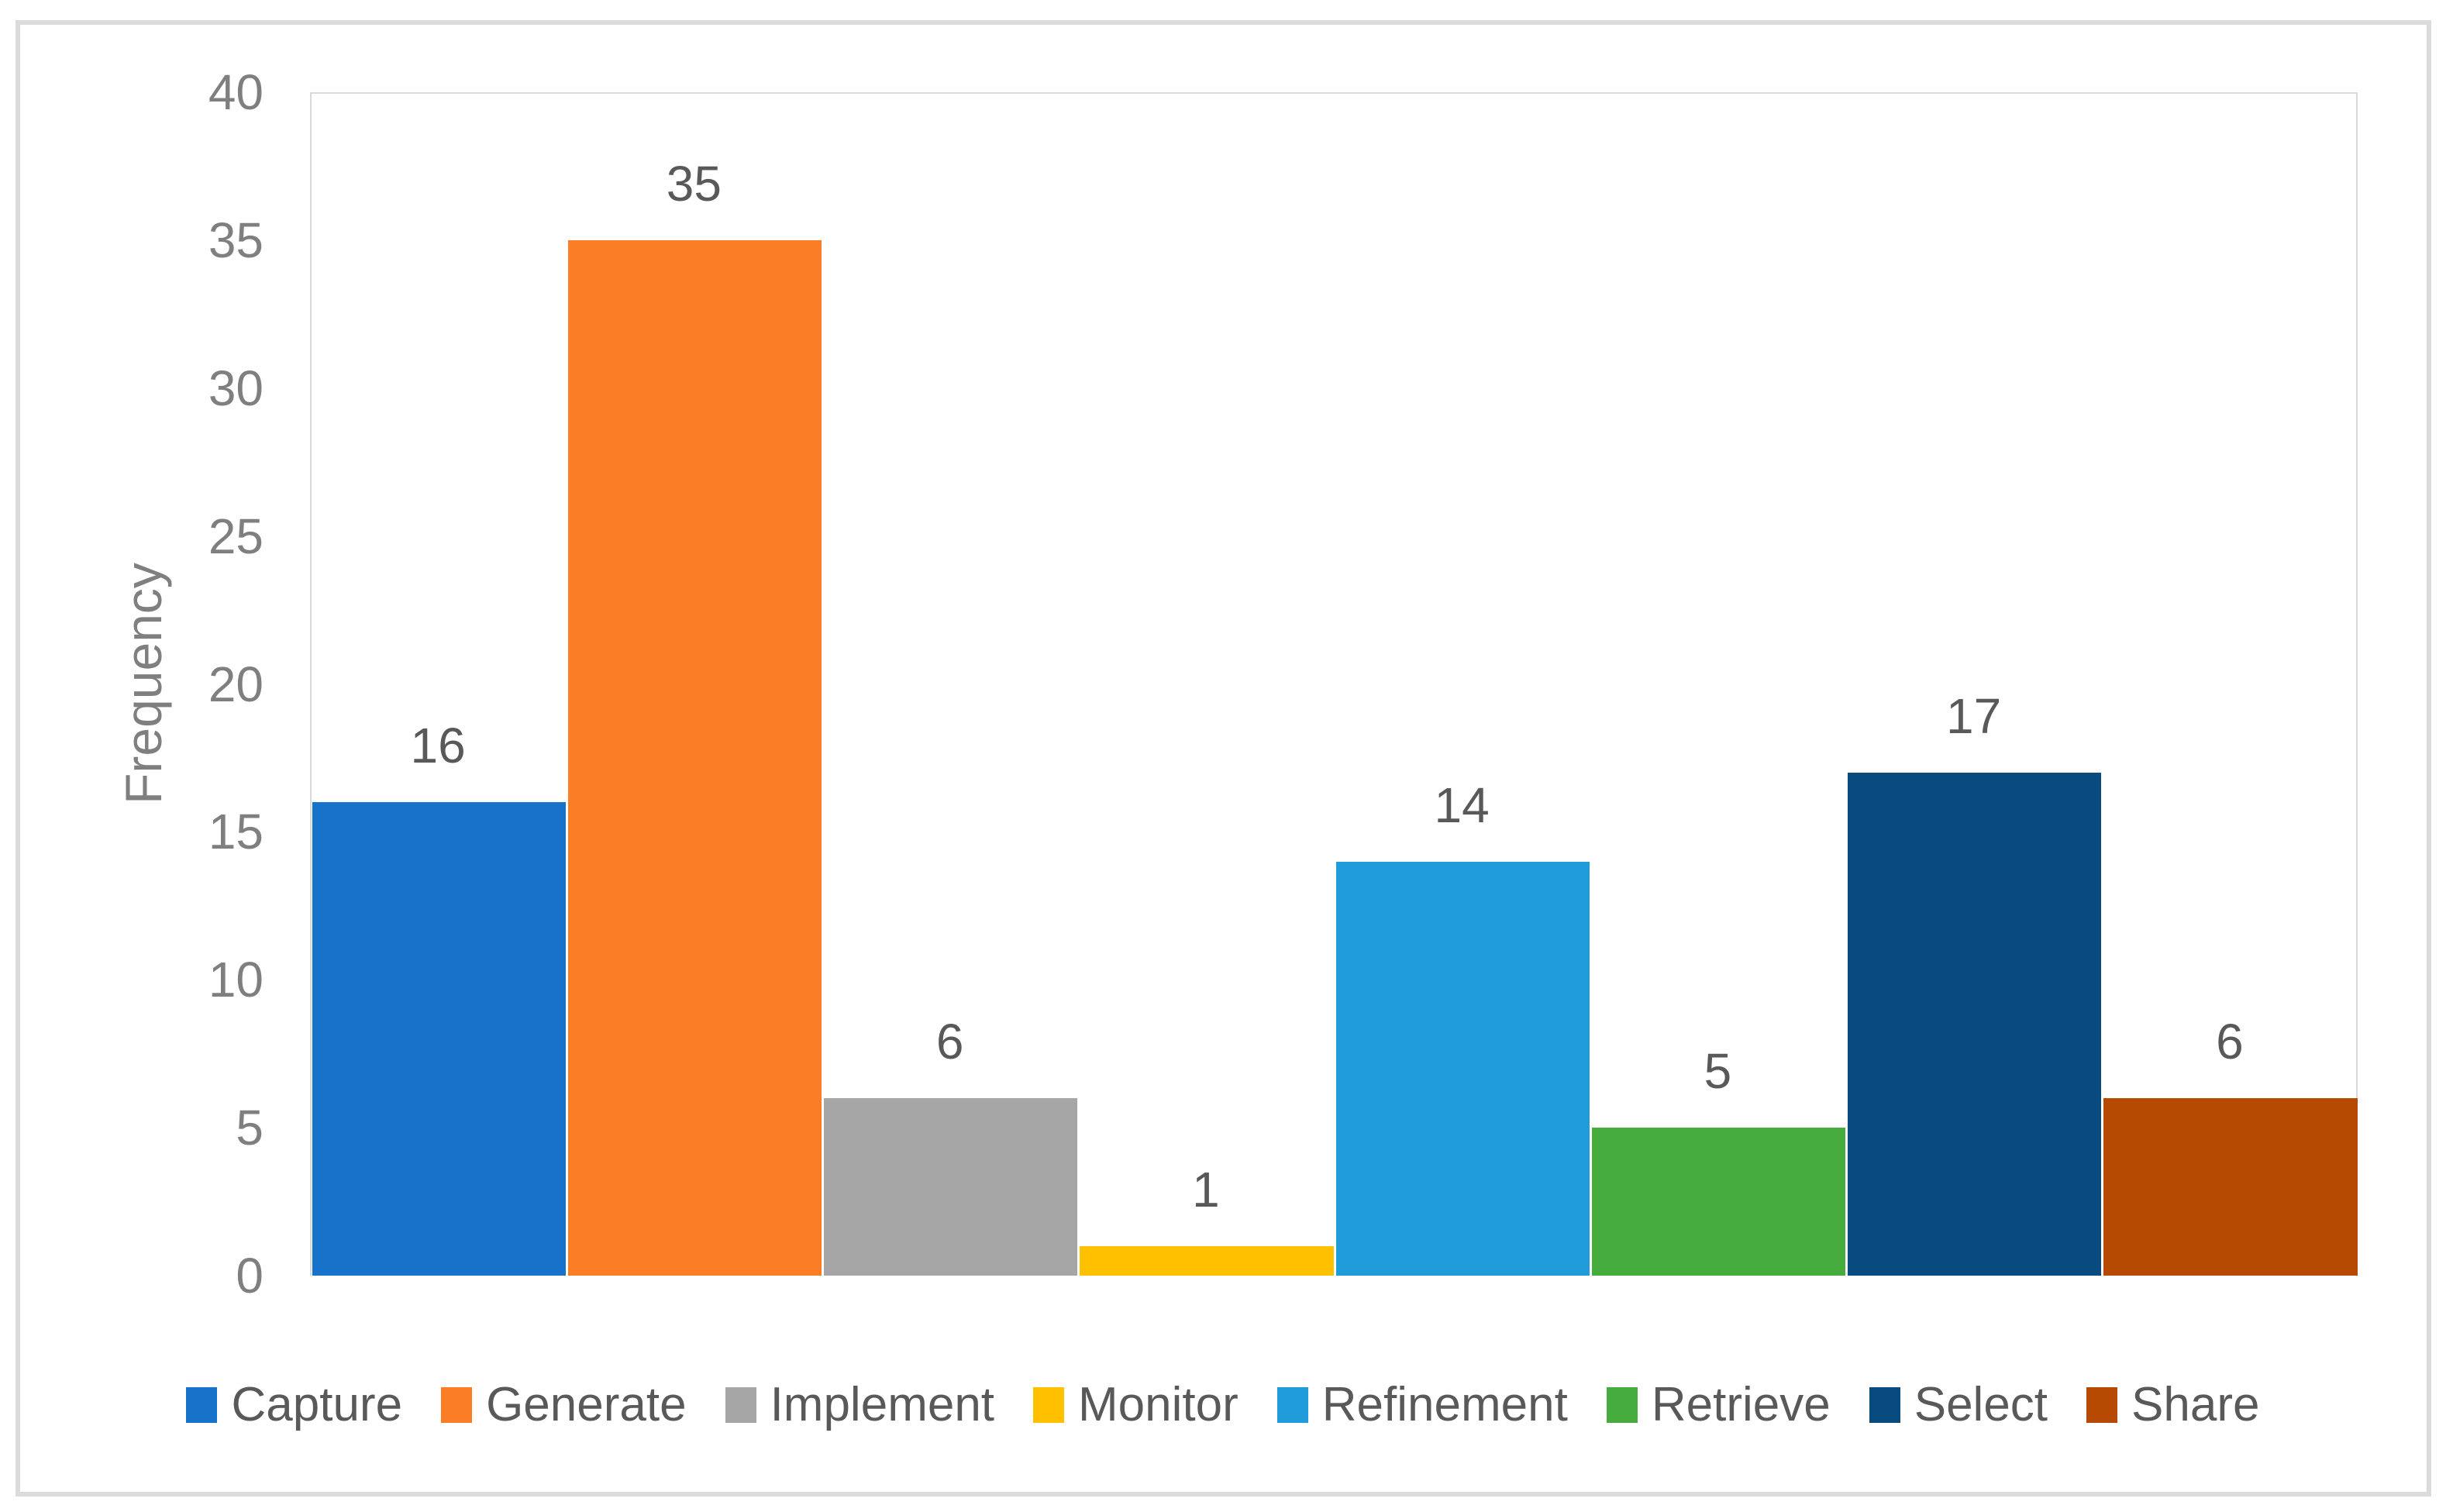 The image size is (2446, 1512). I want to click on y-tick-5: 5, so click(250, 1128).